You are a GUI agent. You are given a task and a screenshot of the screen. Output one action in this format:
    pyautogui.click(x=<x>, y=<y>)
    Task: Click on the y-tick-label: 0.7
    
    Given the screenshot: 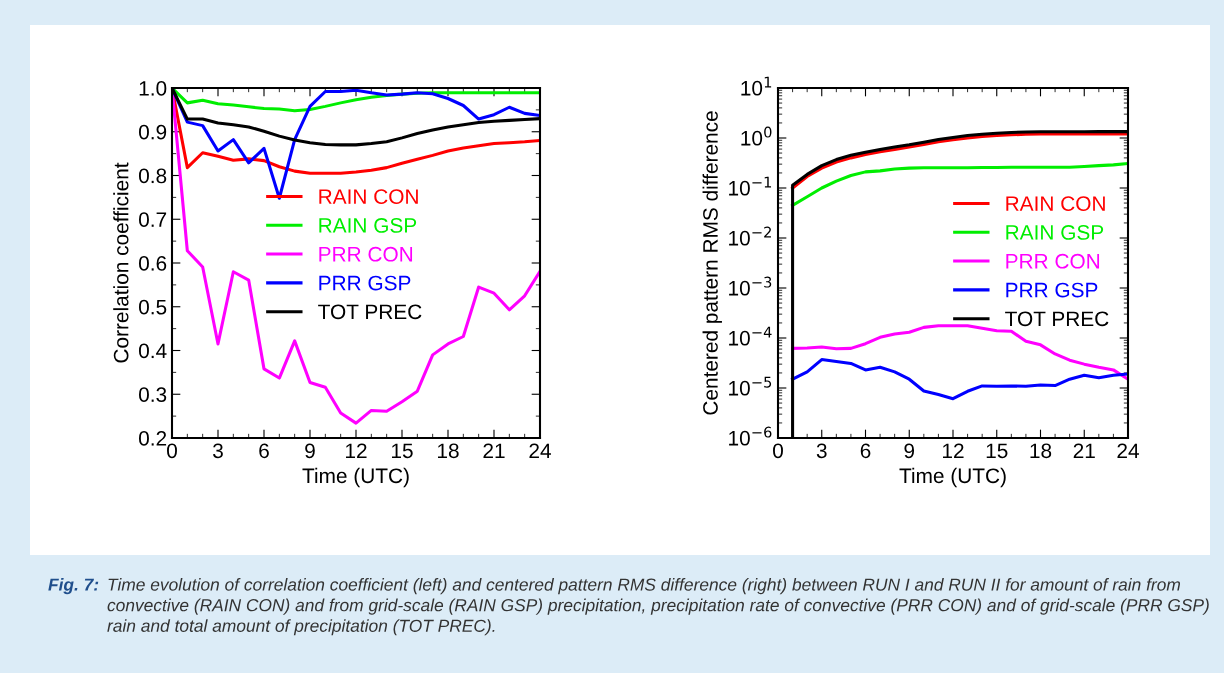 What is the action you would take?
    pyautogui.click(x=152, y=219)
    